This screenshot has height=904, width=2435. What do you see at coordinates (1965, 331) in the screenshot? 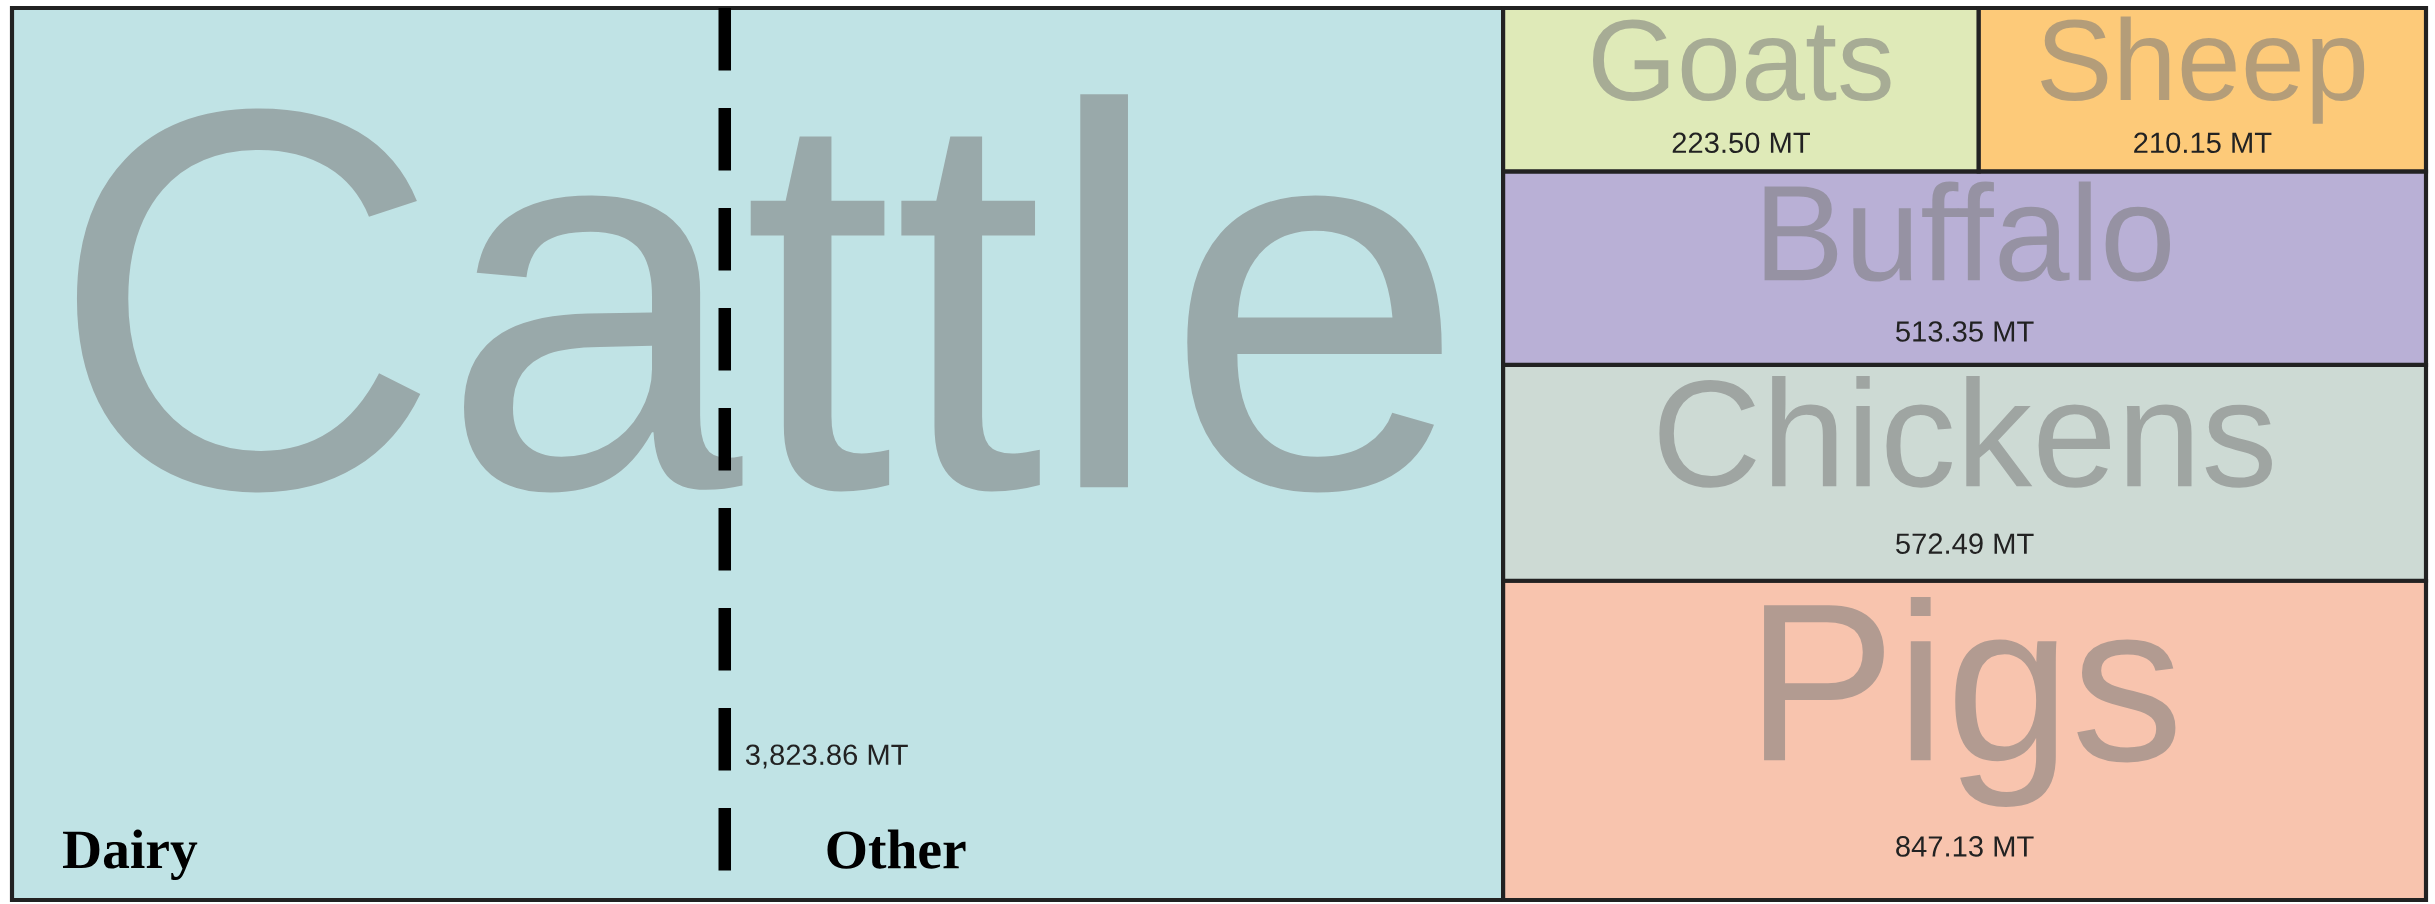
I see `data-label: 513.35 MT` at bounding box center [1965, 331].